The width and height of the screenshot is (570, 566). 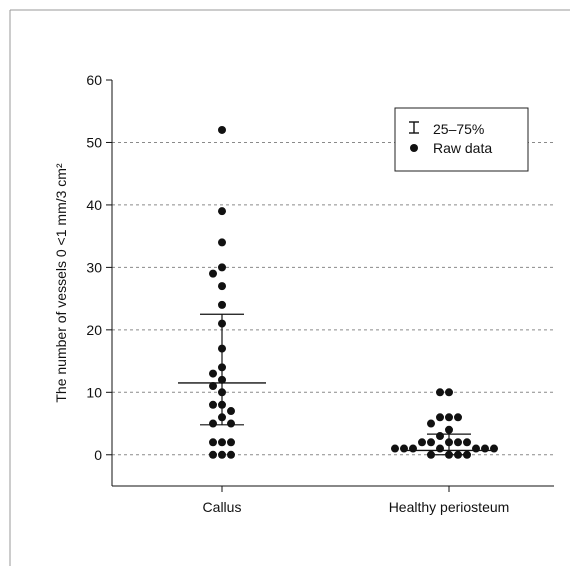 What do you see at coordinates (98, 455) in the screenshot?
I see `y-tick-label: 0` at bounding box center [98, 455].